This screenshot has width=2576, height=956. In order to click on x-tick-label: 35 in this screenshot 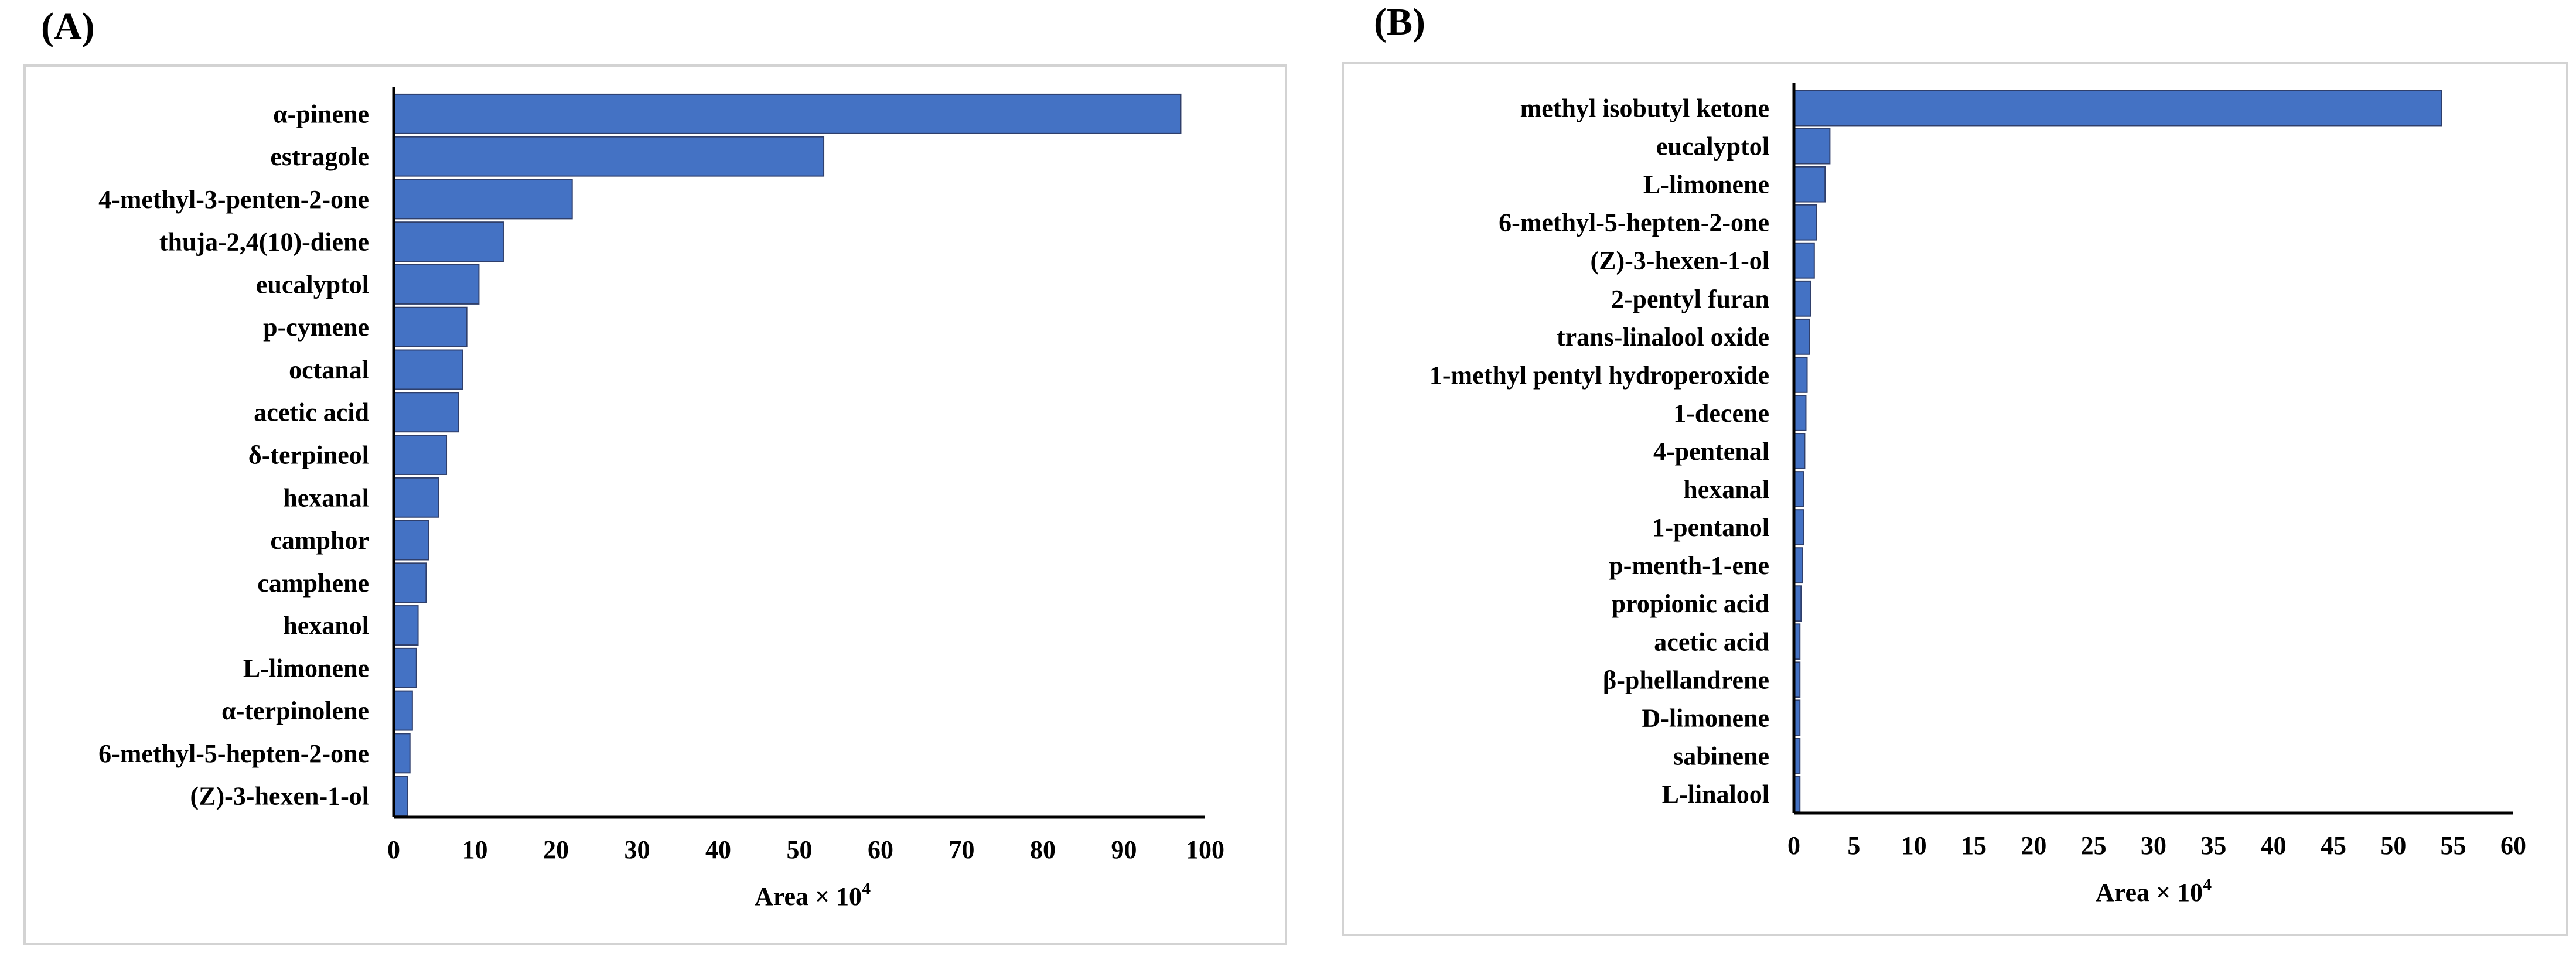, I will do `click(2213, 846)`.